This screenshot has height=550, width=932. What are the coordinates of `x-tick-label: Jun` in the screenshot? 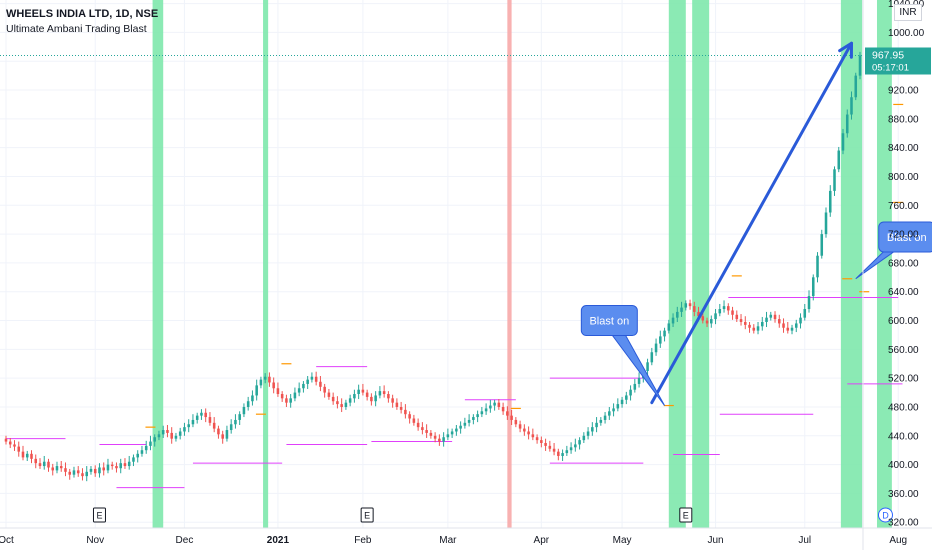 It's located at (715, 540).